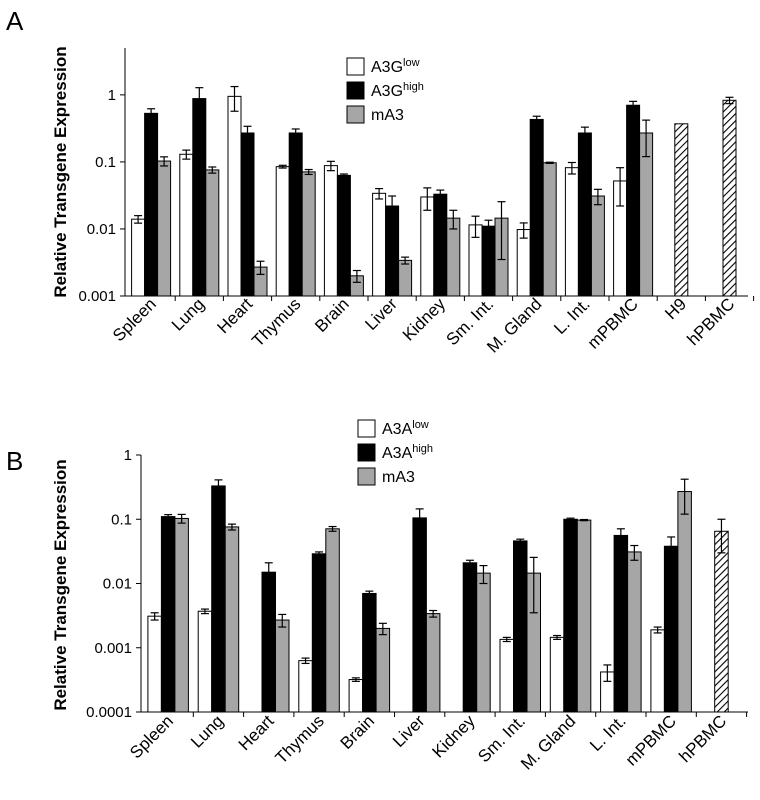 This screenshot has width=760, height=800. What do you see at coordinates (109, 712) in the screenshot?
I see `y-tick-label: 0.0001` at bounding box center [109, 712].